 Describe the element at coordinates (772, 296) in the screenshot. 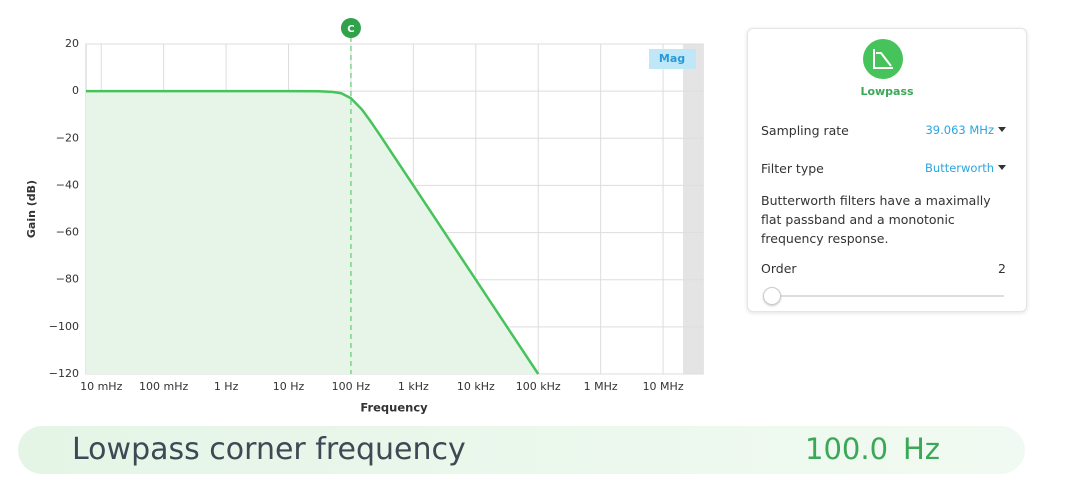

I see `slider-knob` at that location.